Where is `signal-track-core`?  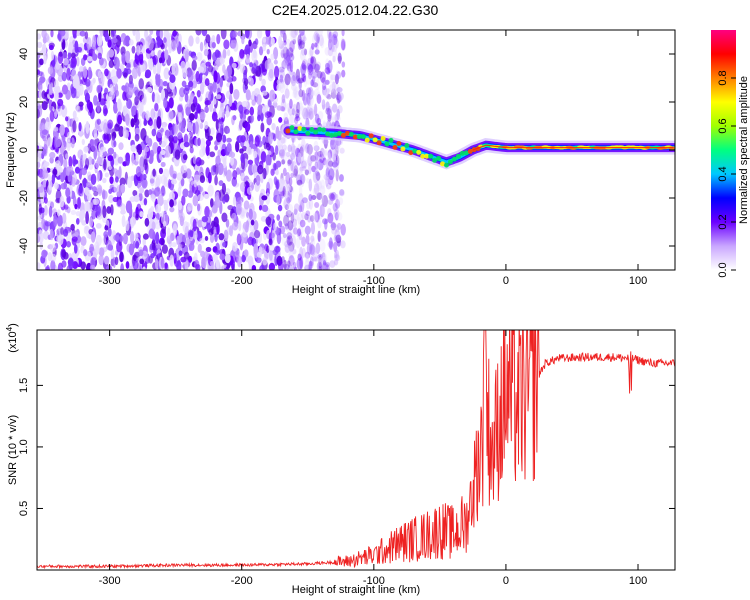
signal-track-core is located at coordinates (573, 147).